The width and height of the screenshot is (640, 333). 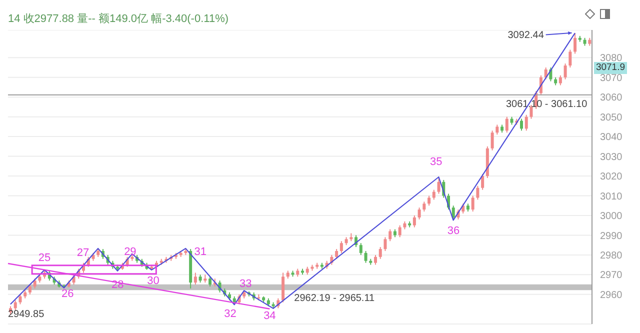 I want to click on annotation: 33, so click(x=246, y=284).